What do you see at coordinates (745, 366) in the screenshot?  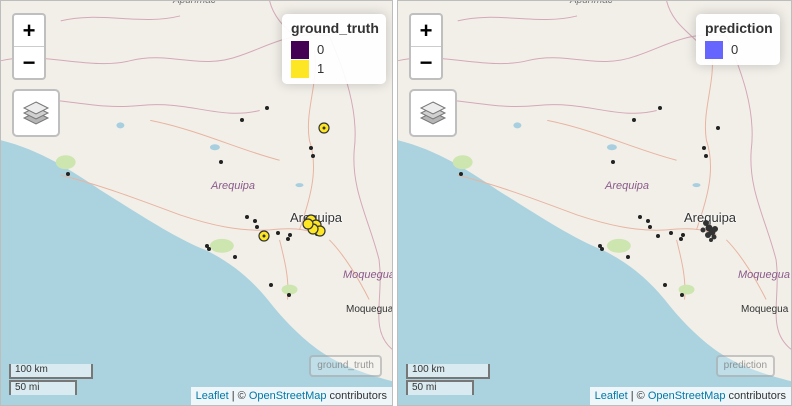 I see `toggle-prediction-button: prediction` at bounding box center [745, 366].